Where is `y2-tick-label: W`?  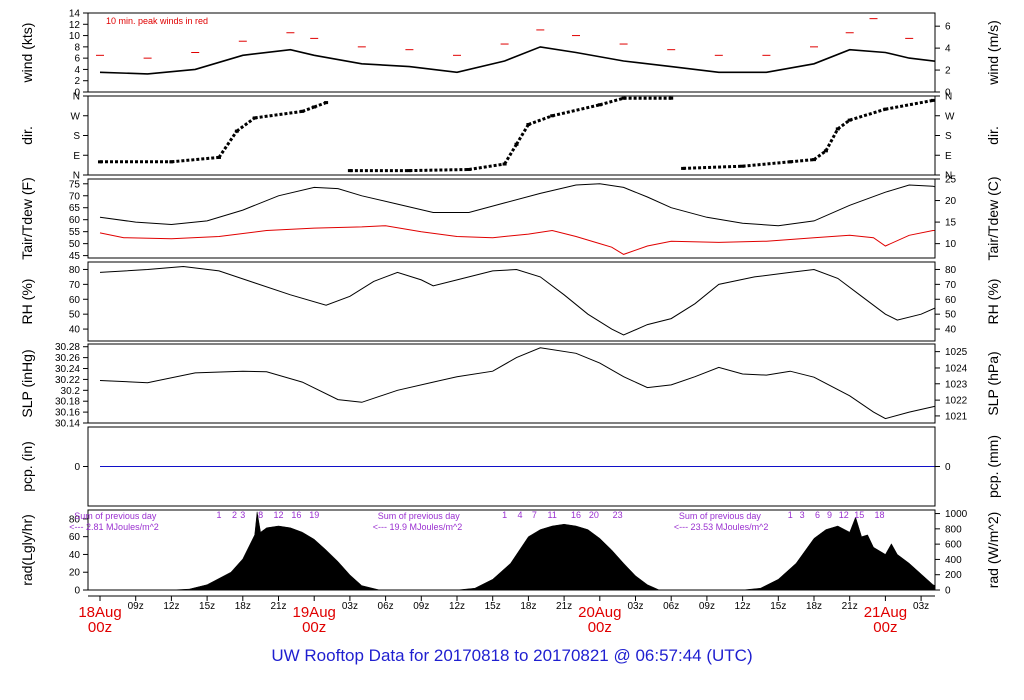
y2-tick-label: W is located at coordinates (950, 116).